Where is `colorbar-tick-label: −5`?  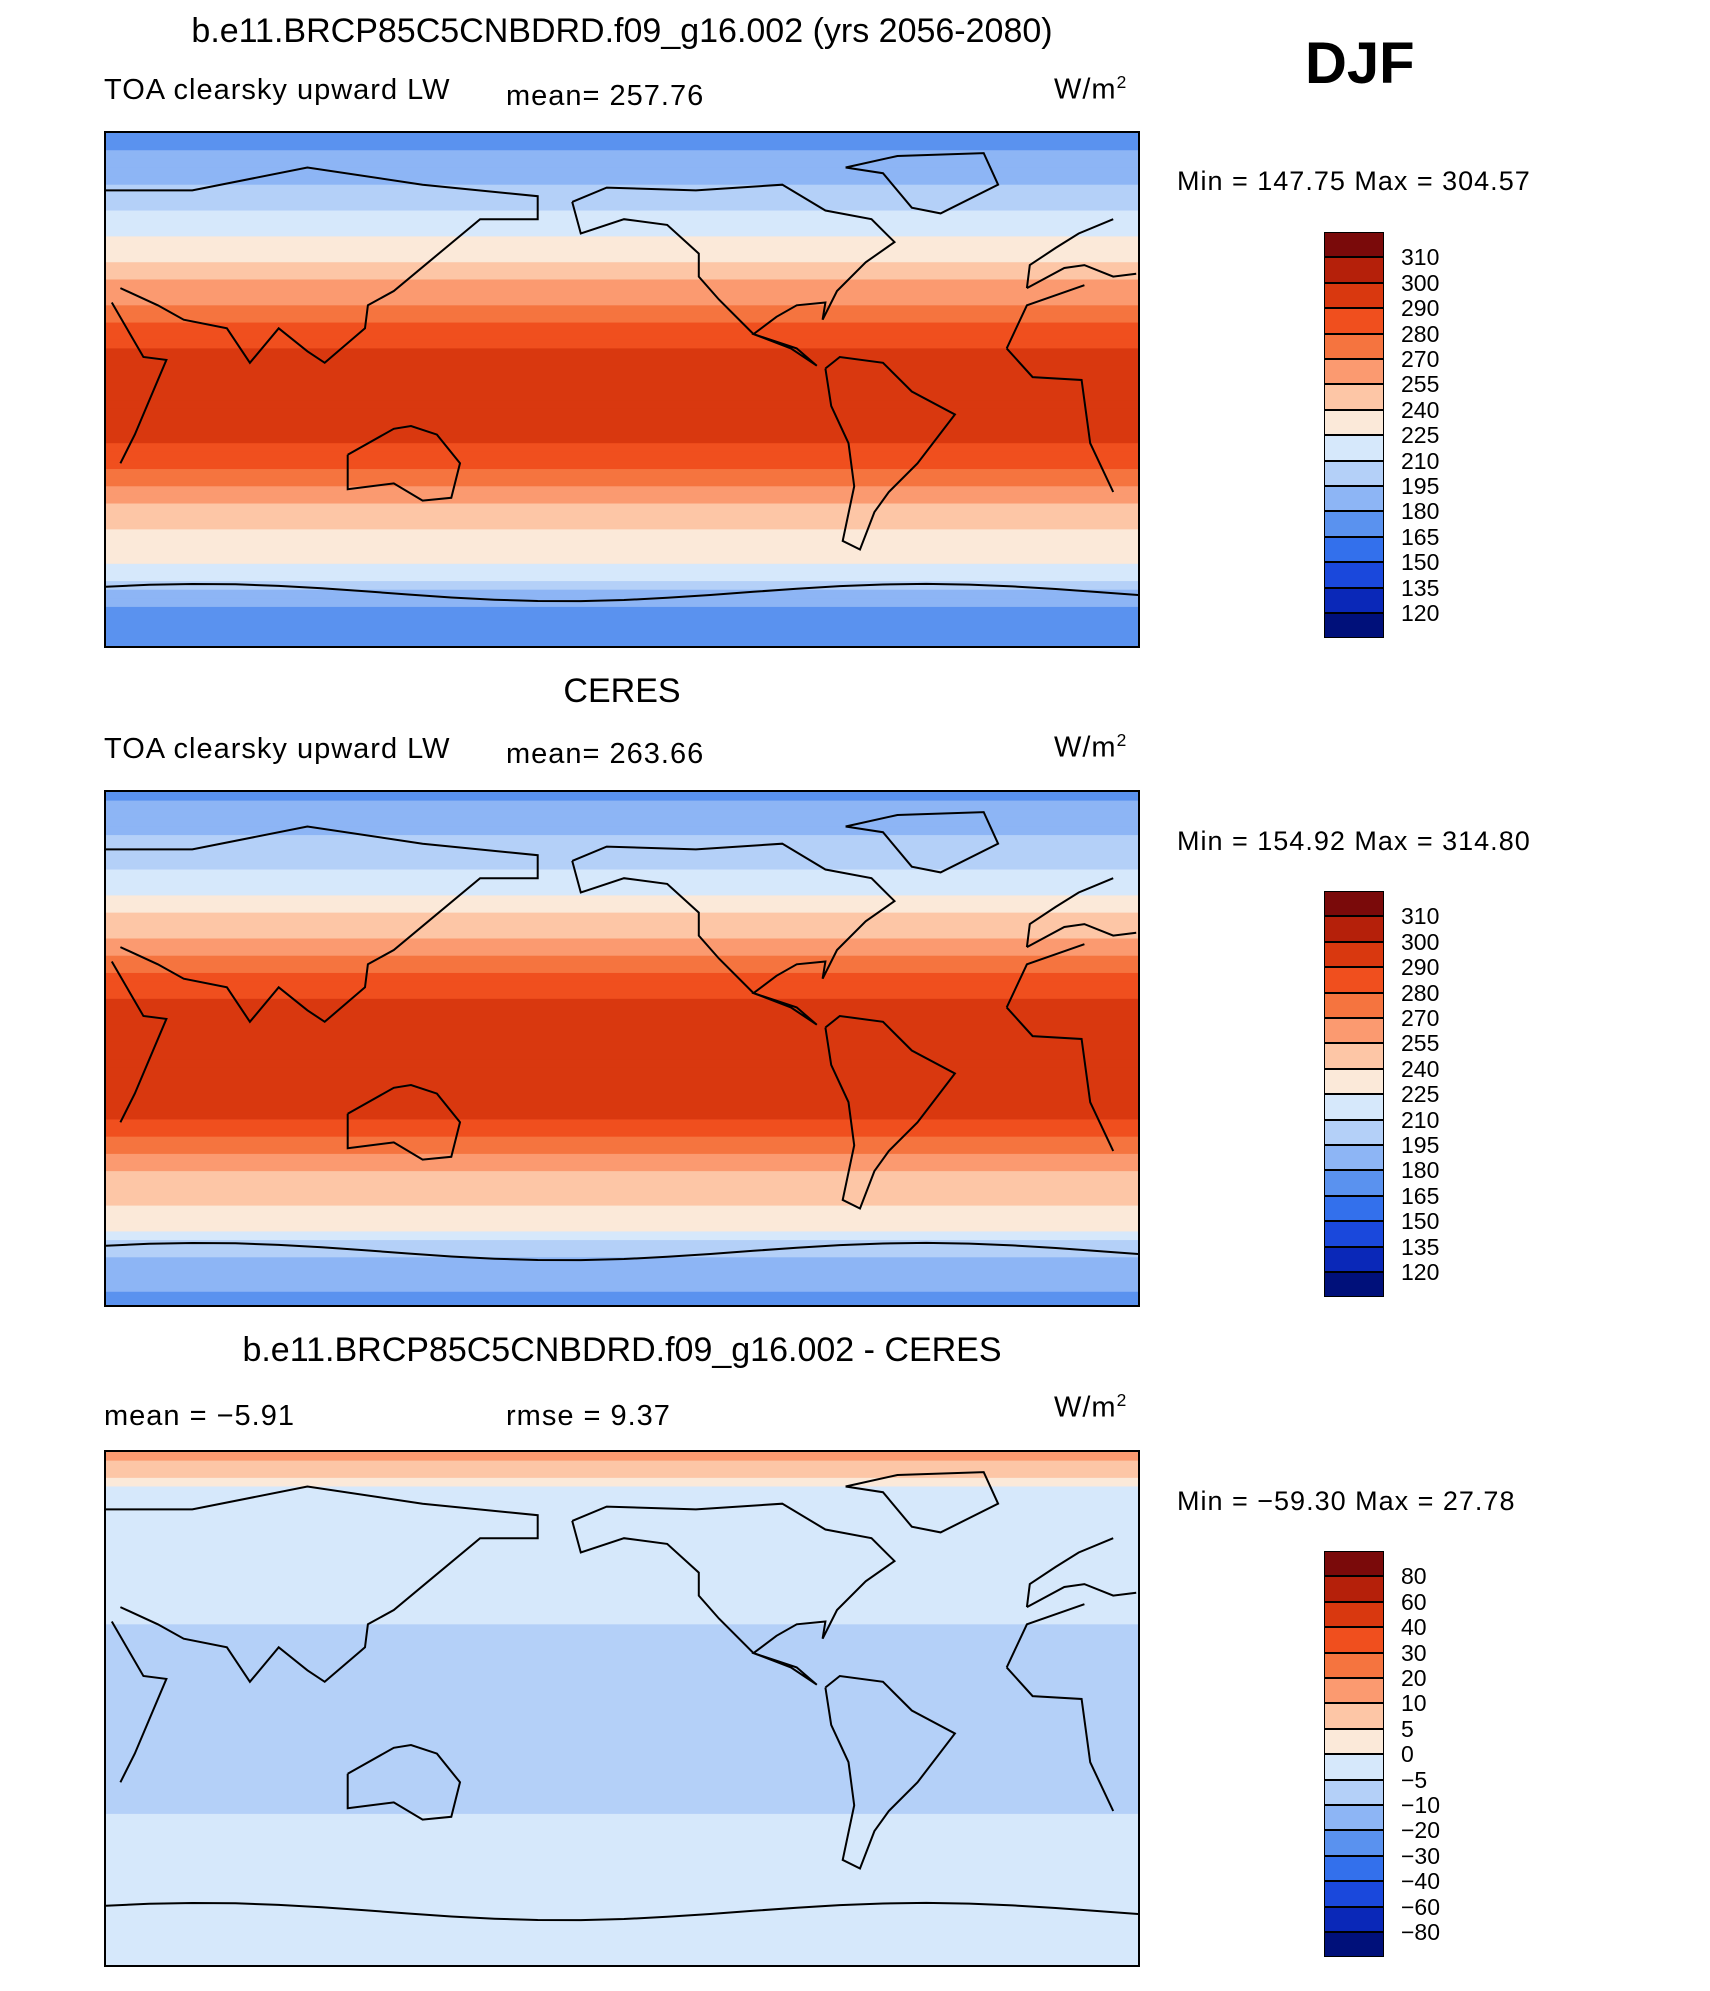 colorbar-tick-label: −5 is located at coordinates (1414, 1779).